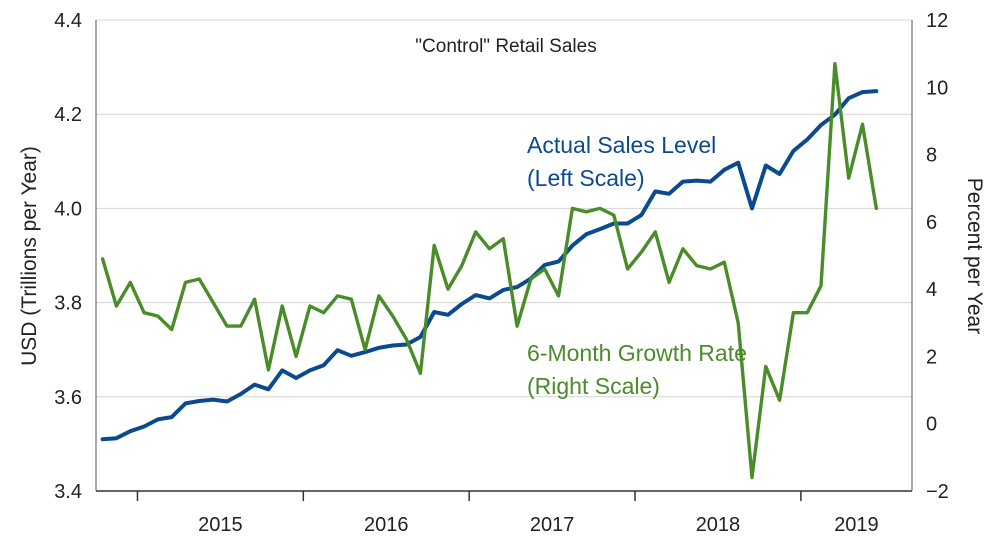  I want to click on x-tick-label: 2018, so click(718, 525).